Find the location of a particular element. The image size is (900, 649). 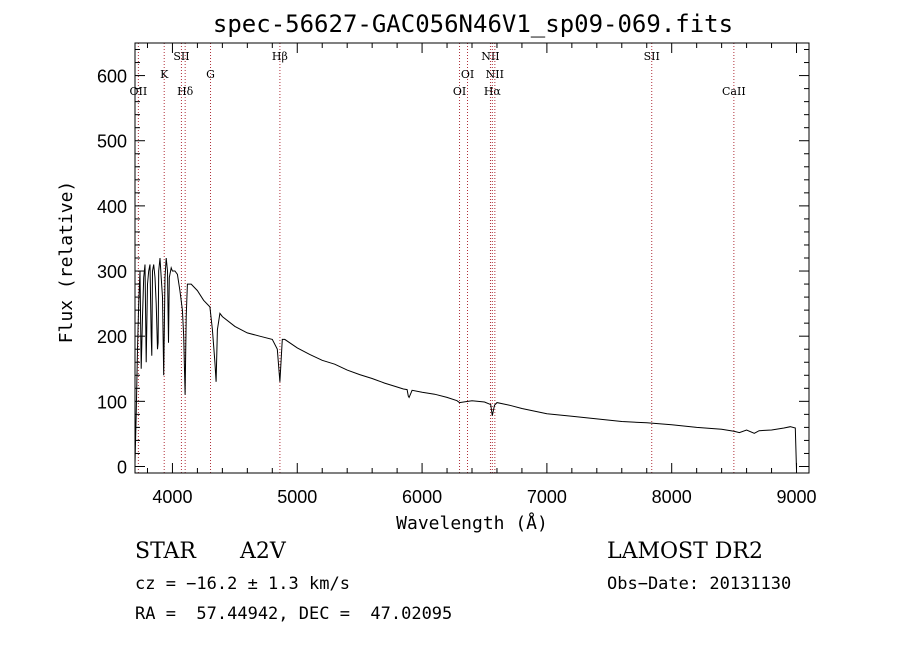

coordinates-text: RA = 57.44942, DEC = 47.02095 is located at coordinates (294, 614).